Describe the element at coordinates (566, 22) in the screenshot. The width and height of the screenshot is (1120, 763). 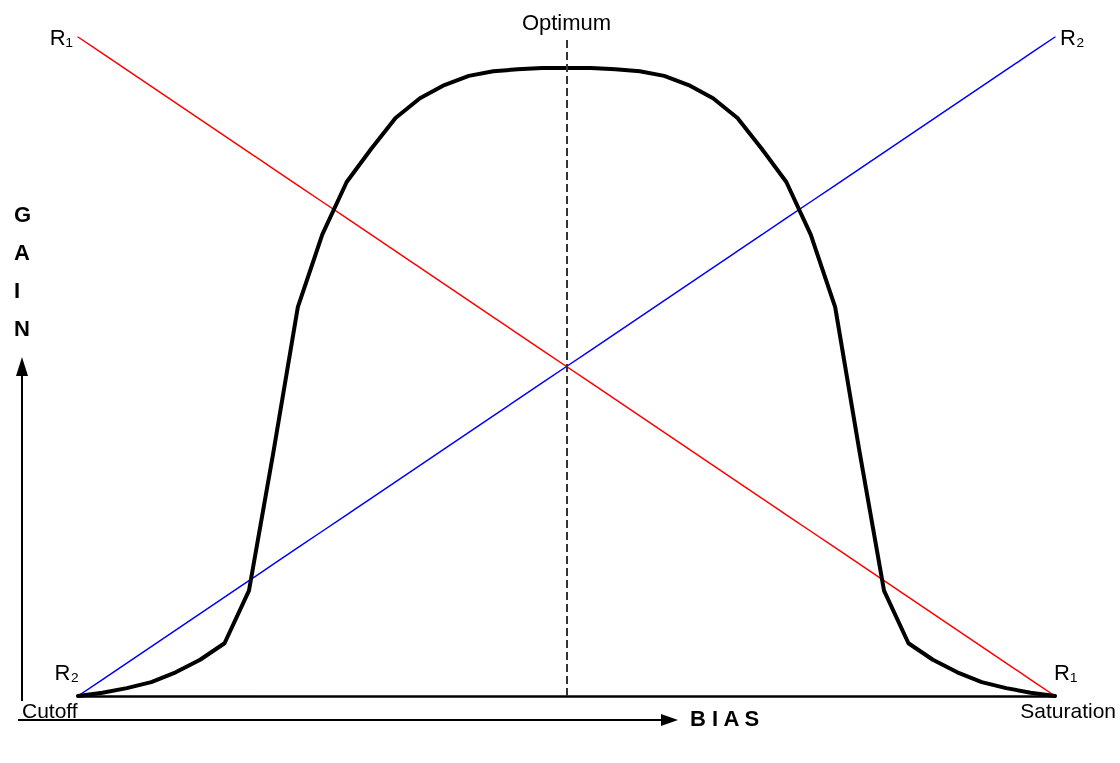
I see `text: Optimum` at that location.